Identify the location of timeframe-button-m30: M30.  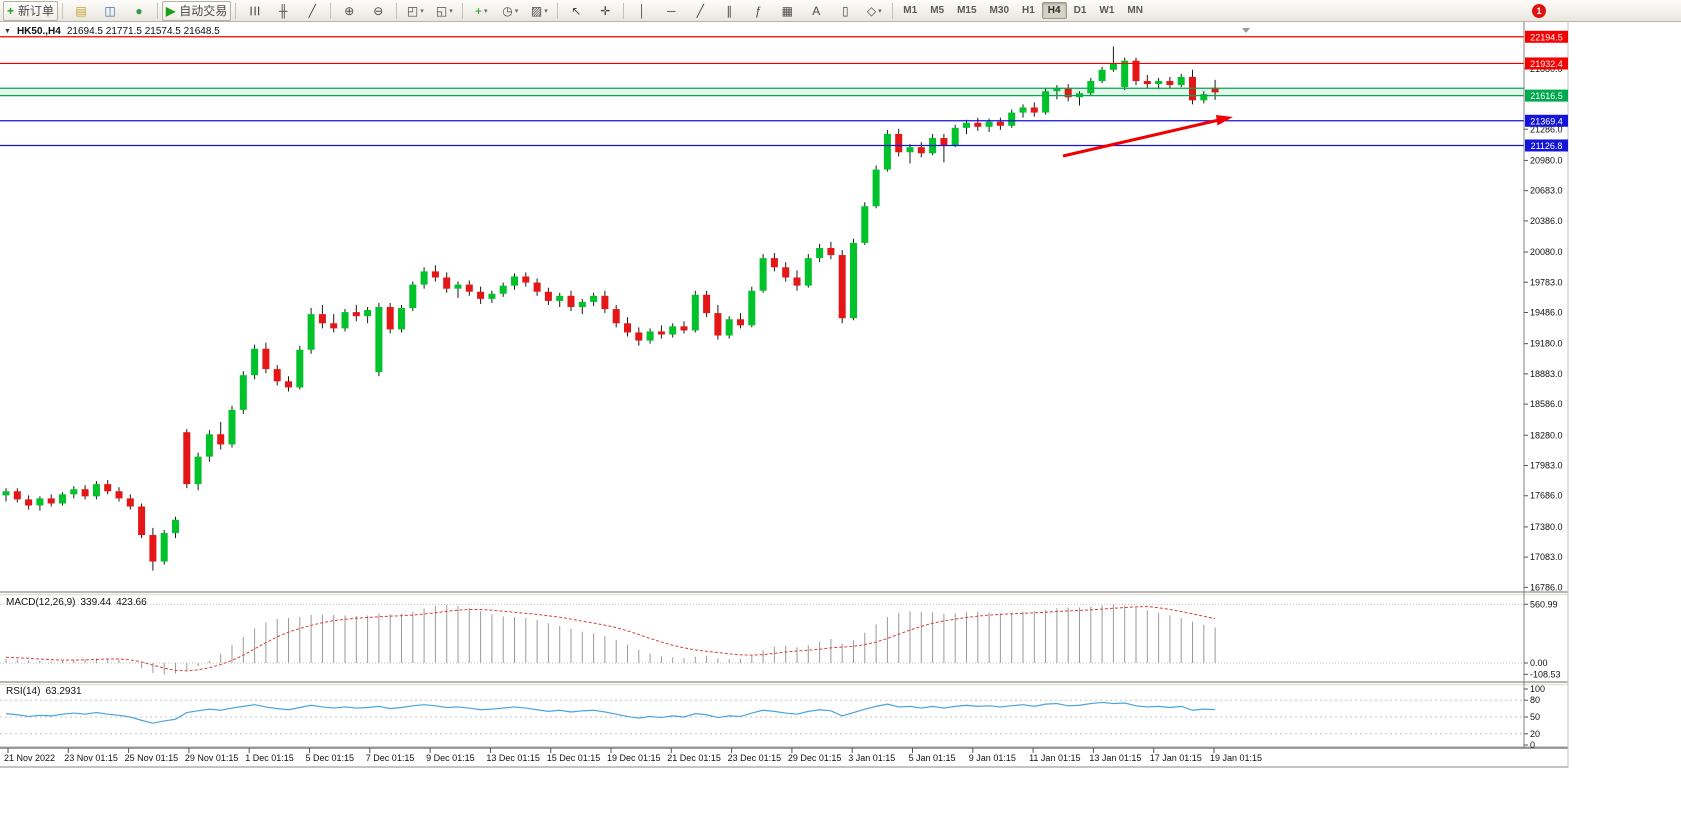
(999, 10).